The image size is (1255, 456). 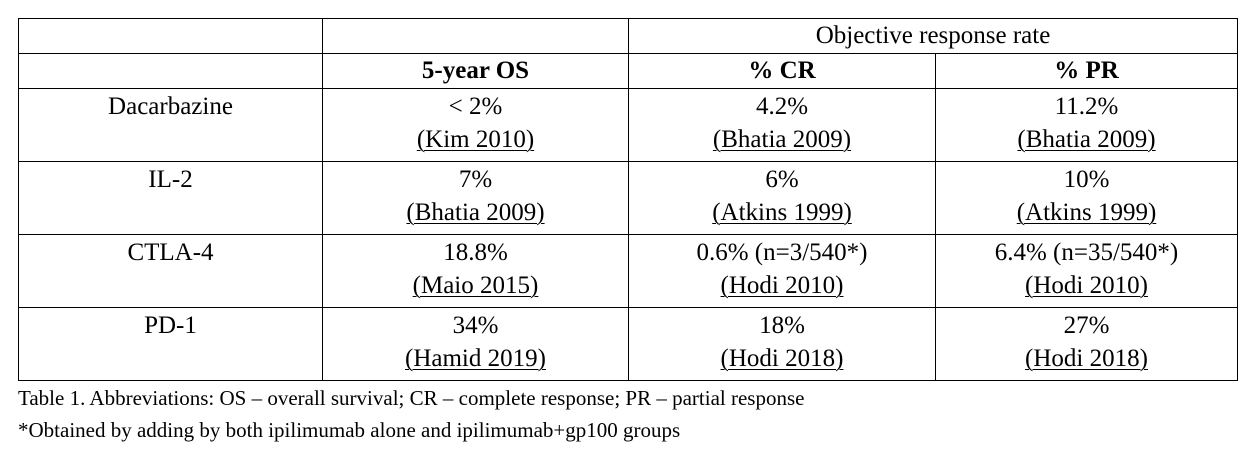 What do you see at coordinates (782, 71) in the screenshot?
I see `column-header: % CR` at bounding box center [782, 71].